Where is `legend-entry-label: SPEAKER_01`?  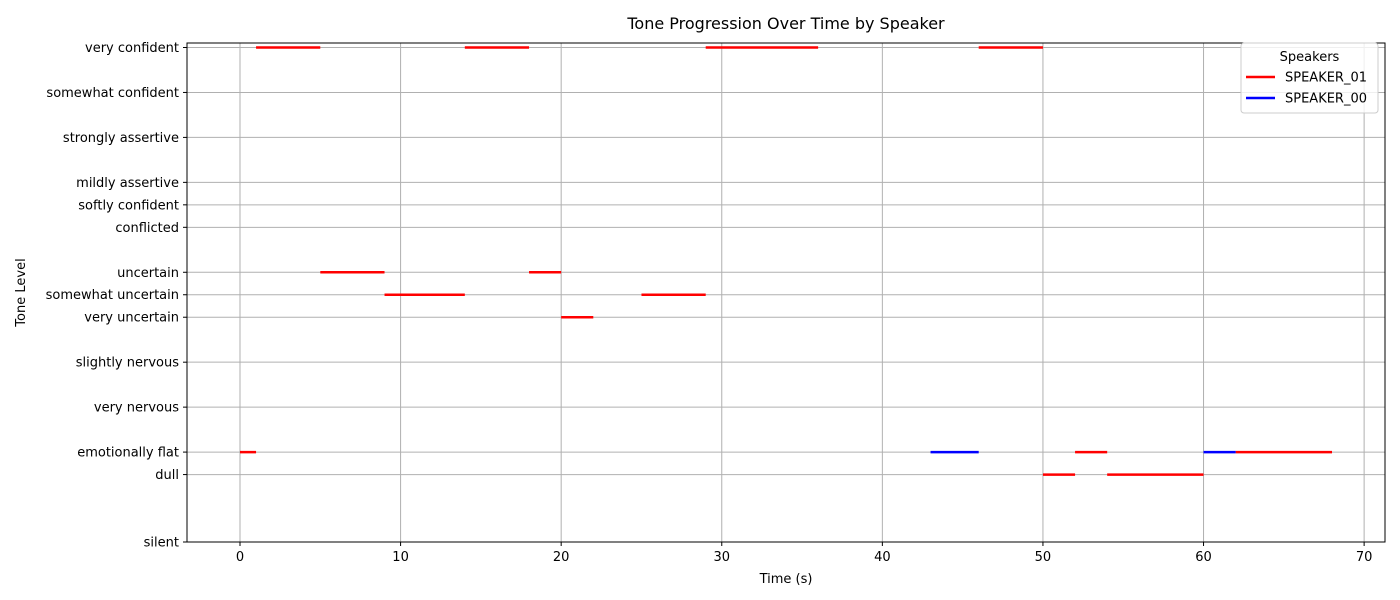 legend-entry-label: SPEAKER_01 is located at coordinates (1326, 78).